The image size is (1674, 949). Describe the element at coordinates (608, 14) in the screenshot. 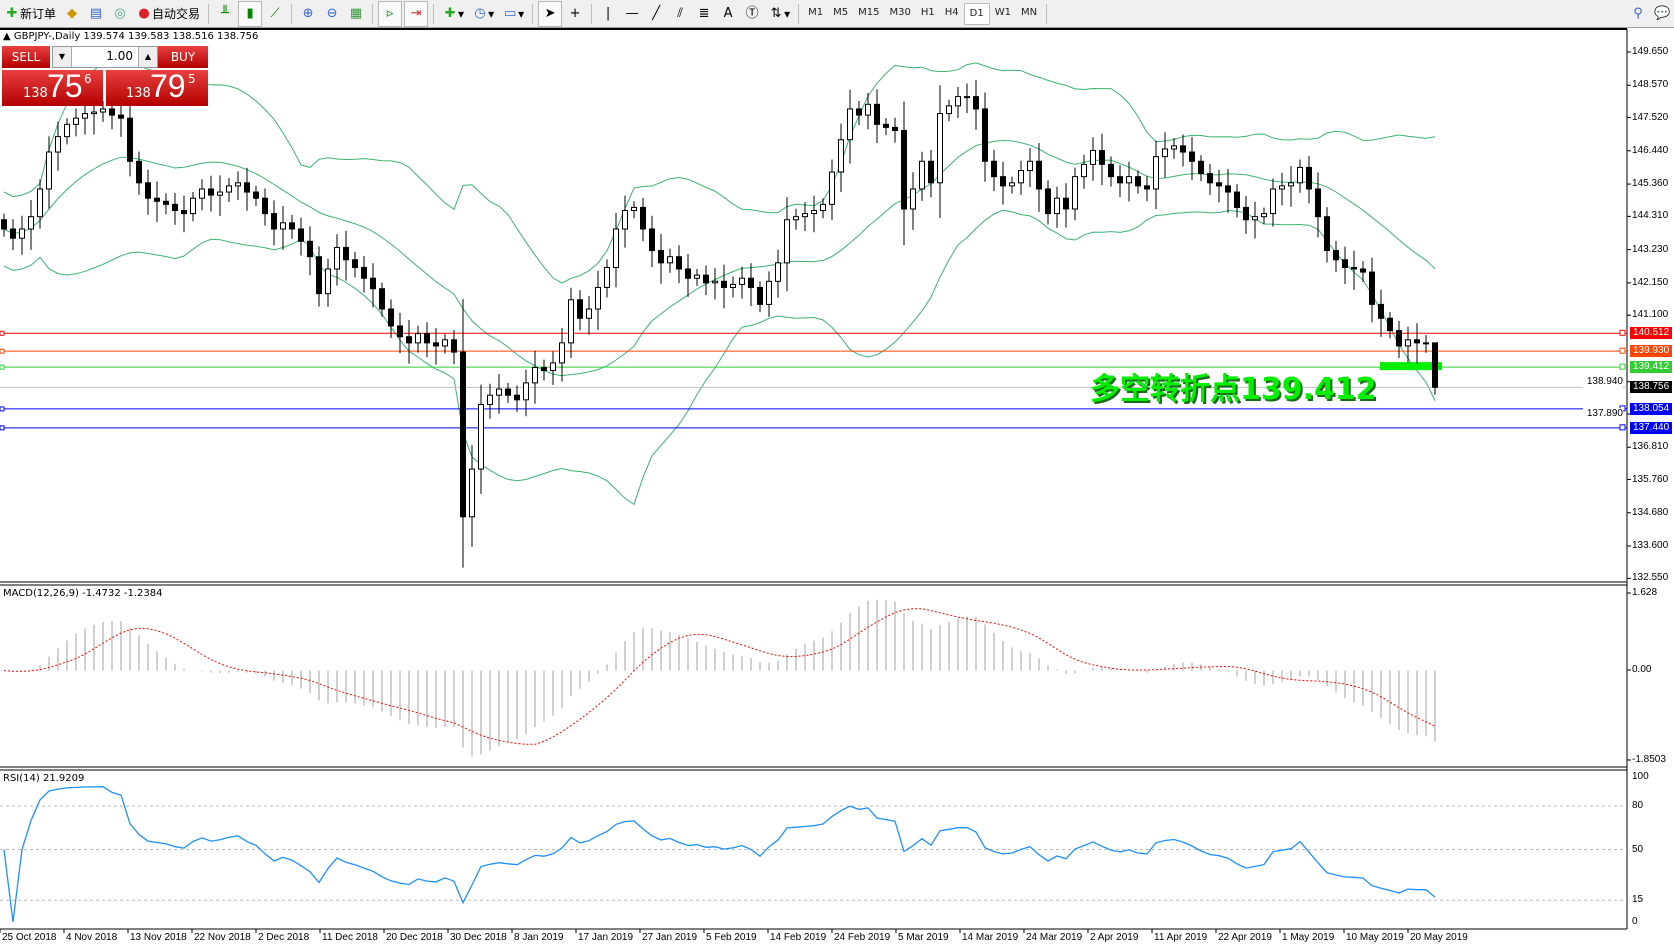

I see `vertical-line-button: |` at that location.